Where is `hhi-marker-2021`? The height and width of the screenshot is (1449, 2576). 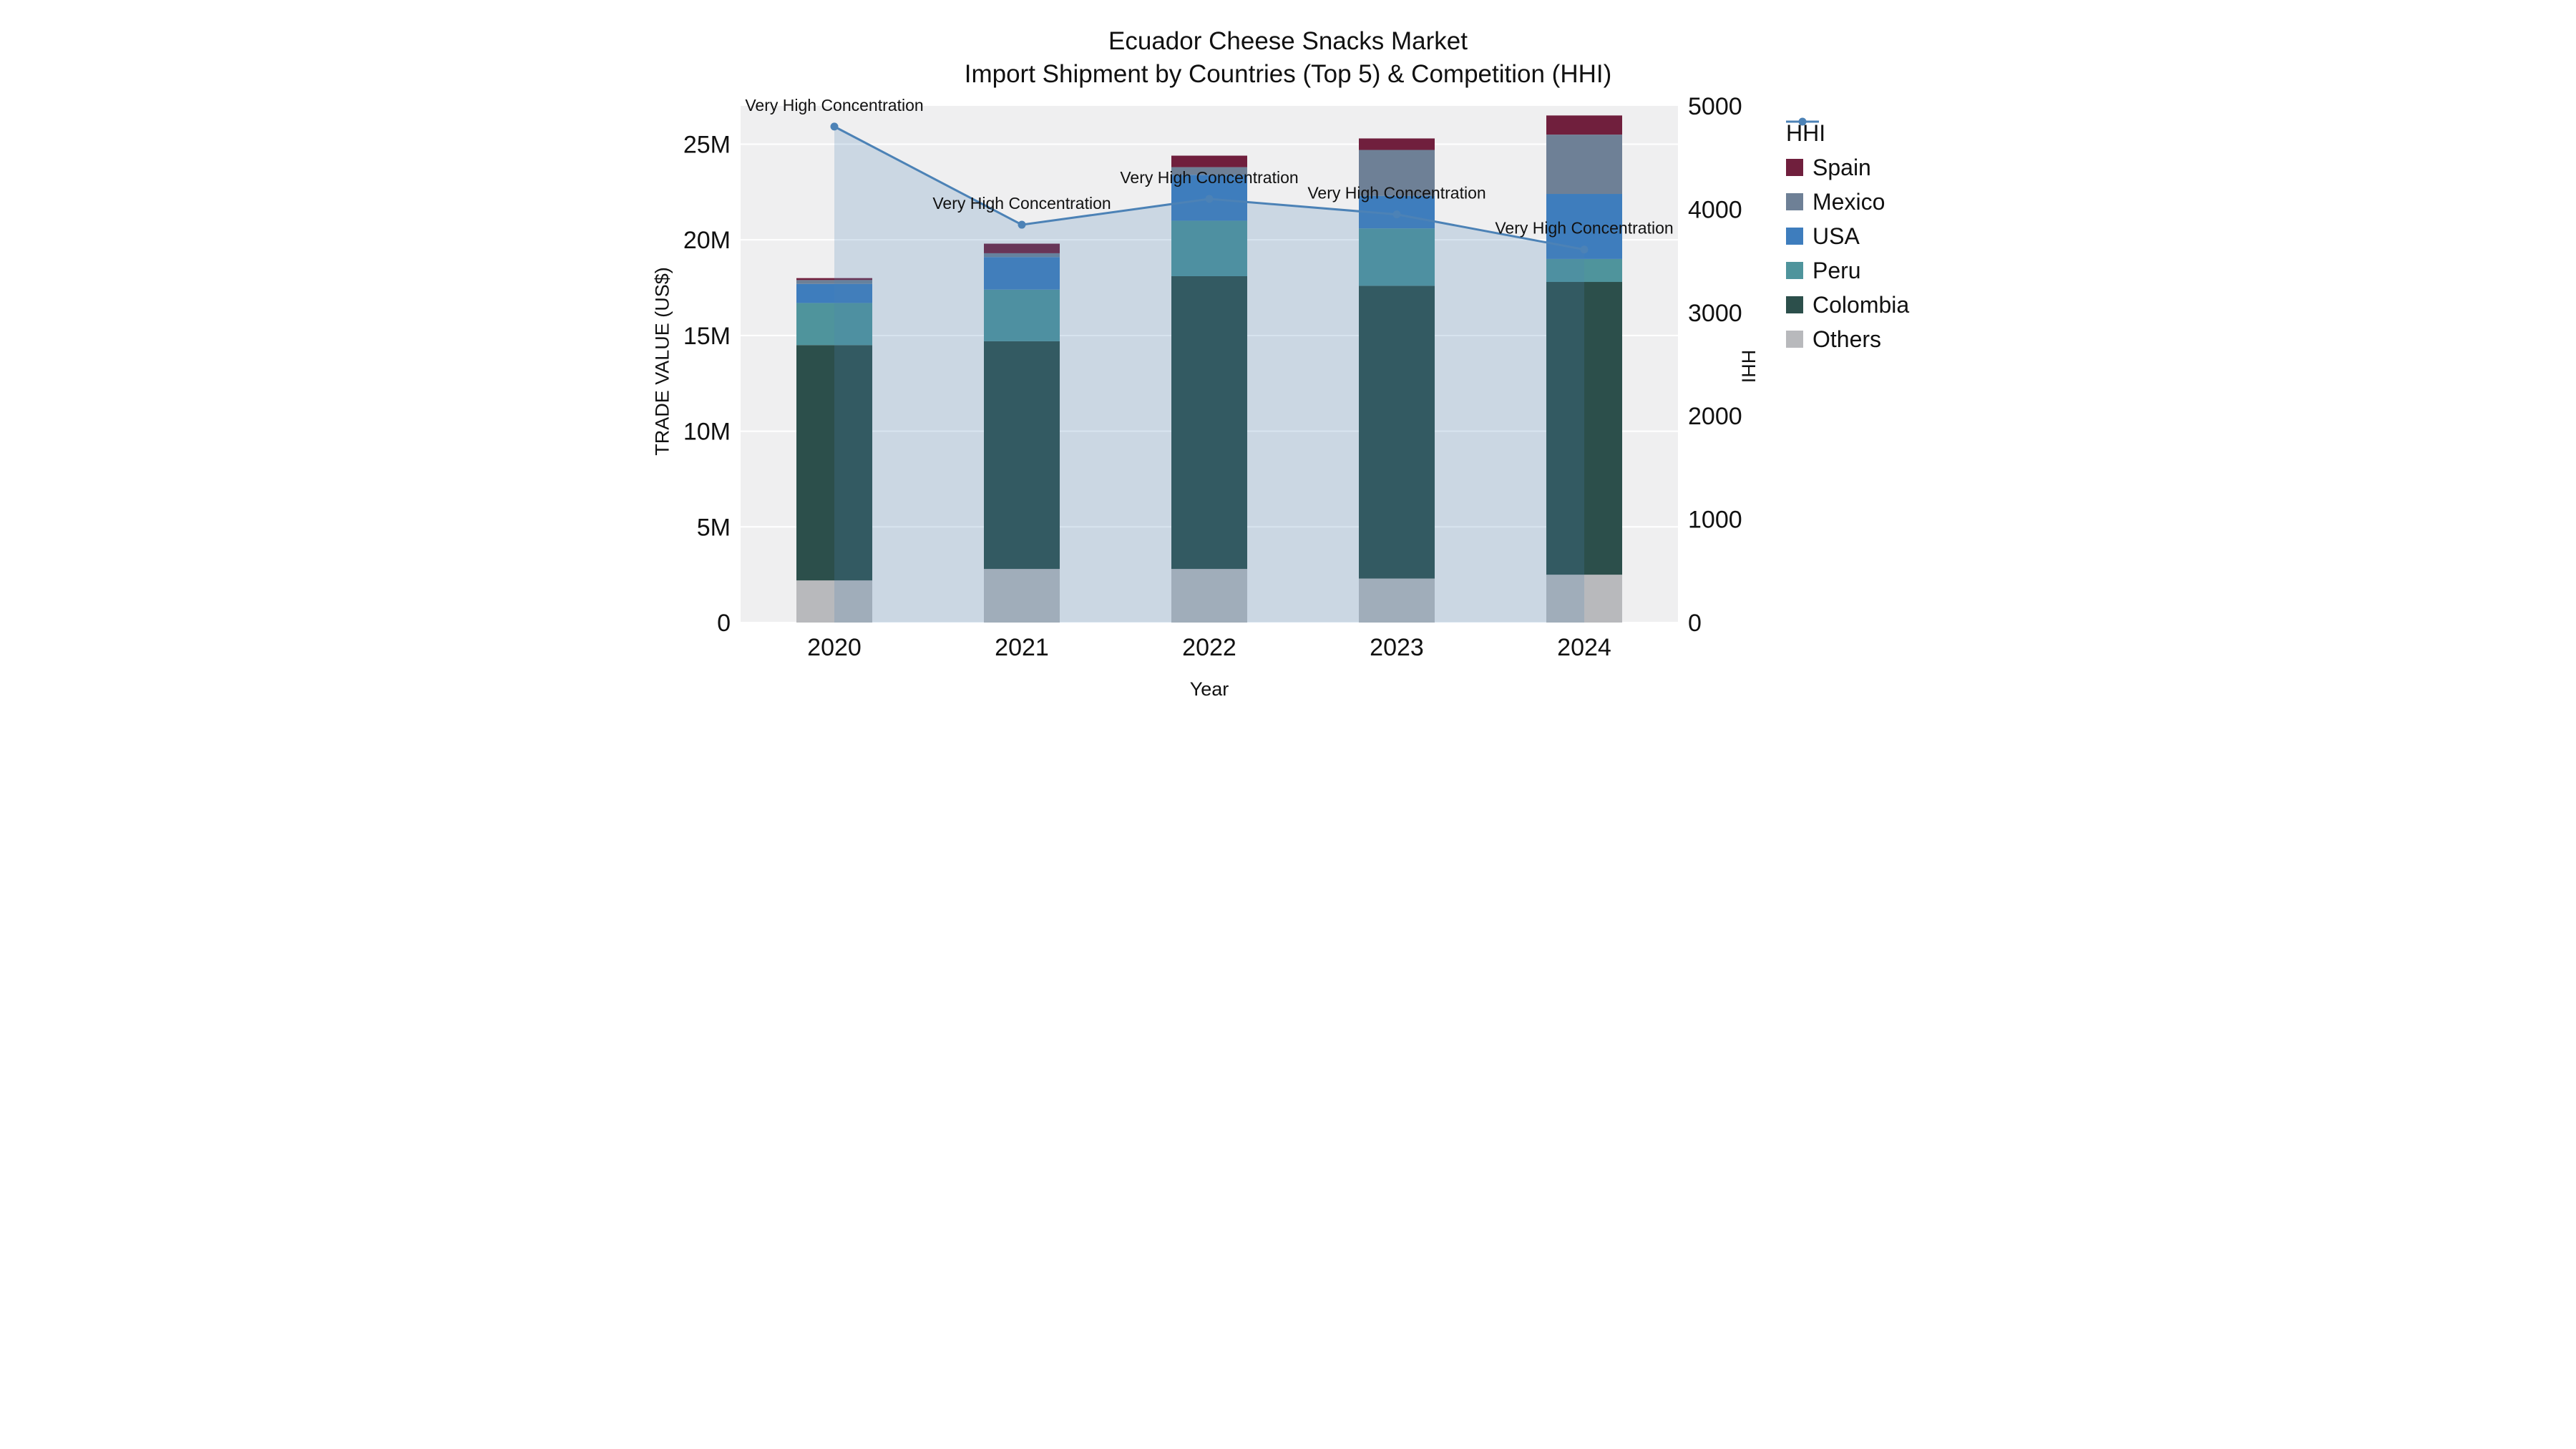 hhi-marker-2021 is located at coordinates (1022, 224).